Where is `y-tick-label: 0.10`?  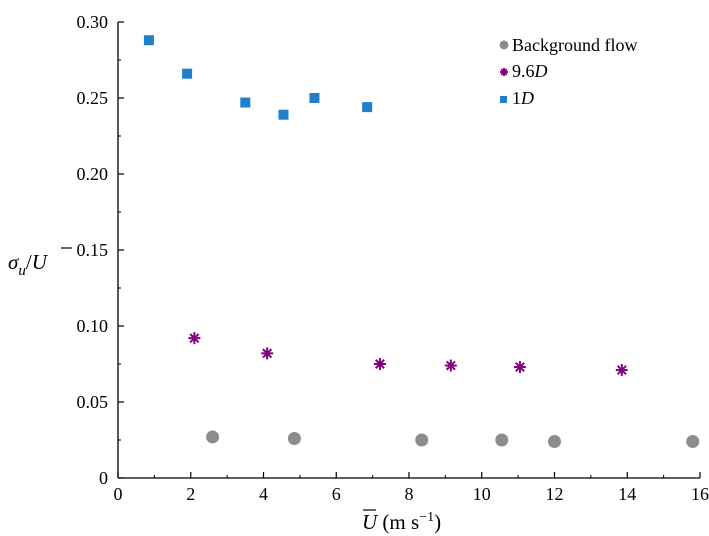
y-tick-label: 0.10 is located at coordinates (93, 326).